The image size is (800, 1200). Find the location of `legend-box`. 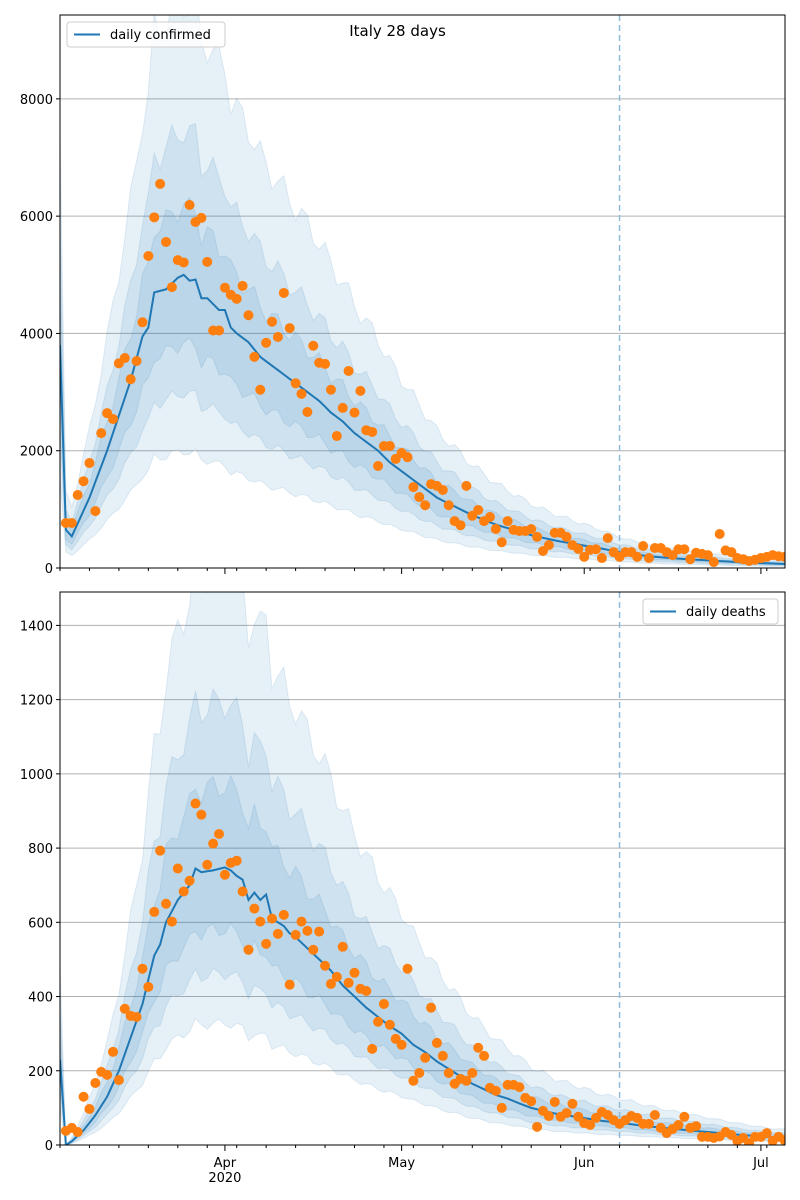

legend-box is located at coordinates (146, 34).